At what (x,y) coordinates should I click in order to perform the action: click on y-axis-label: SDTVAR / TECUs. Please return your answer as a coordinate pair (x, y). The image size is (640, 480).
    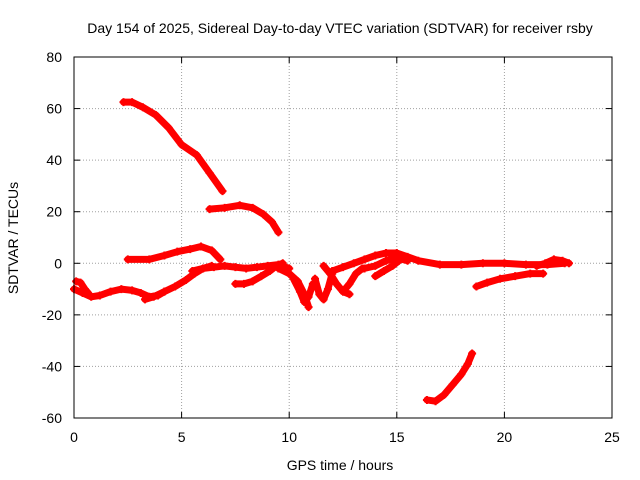
    Looking at the image, I should click on (13, 238).